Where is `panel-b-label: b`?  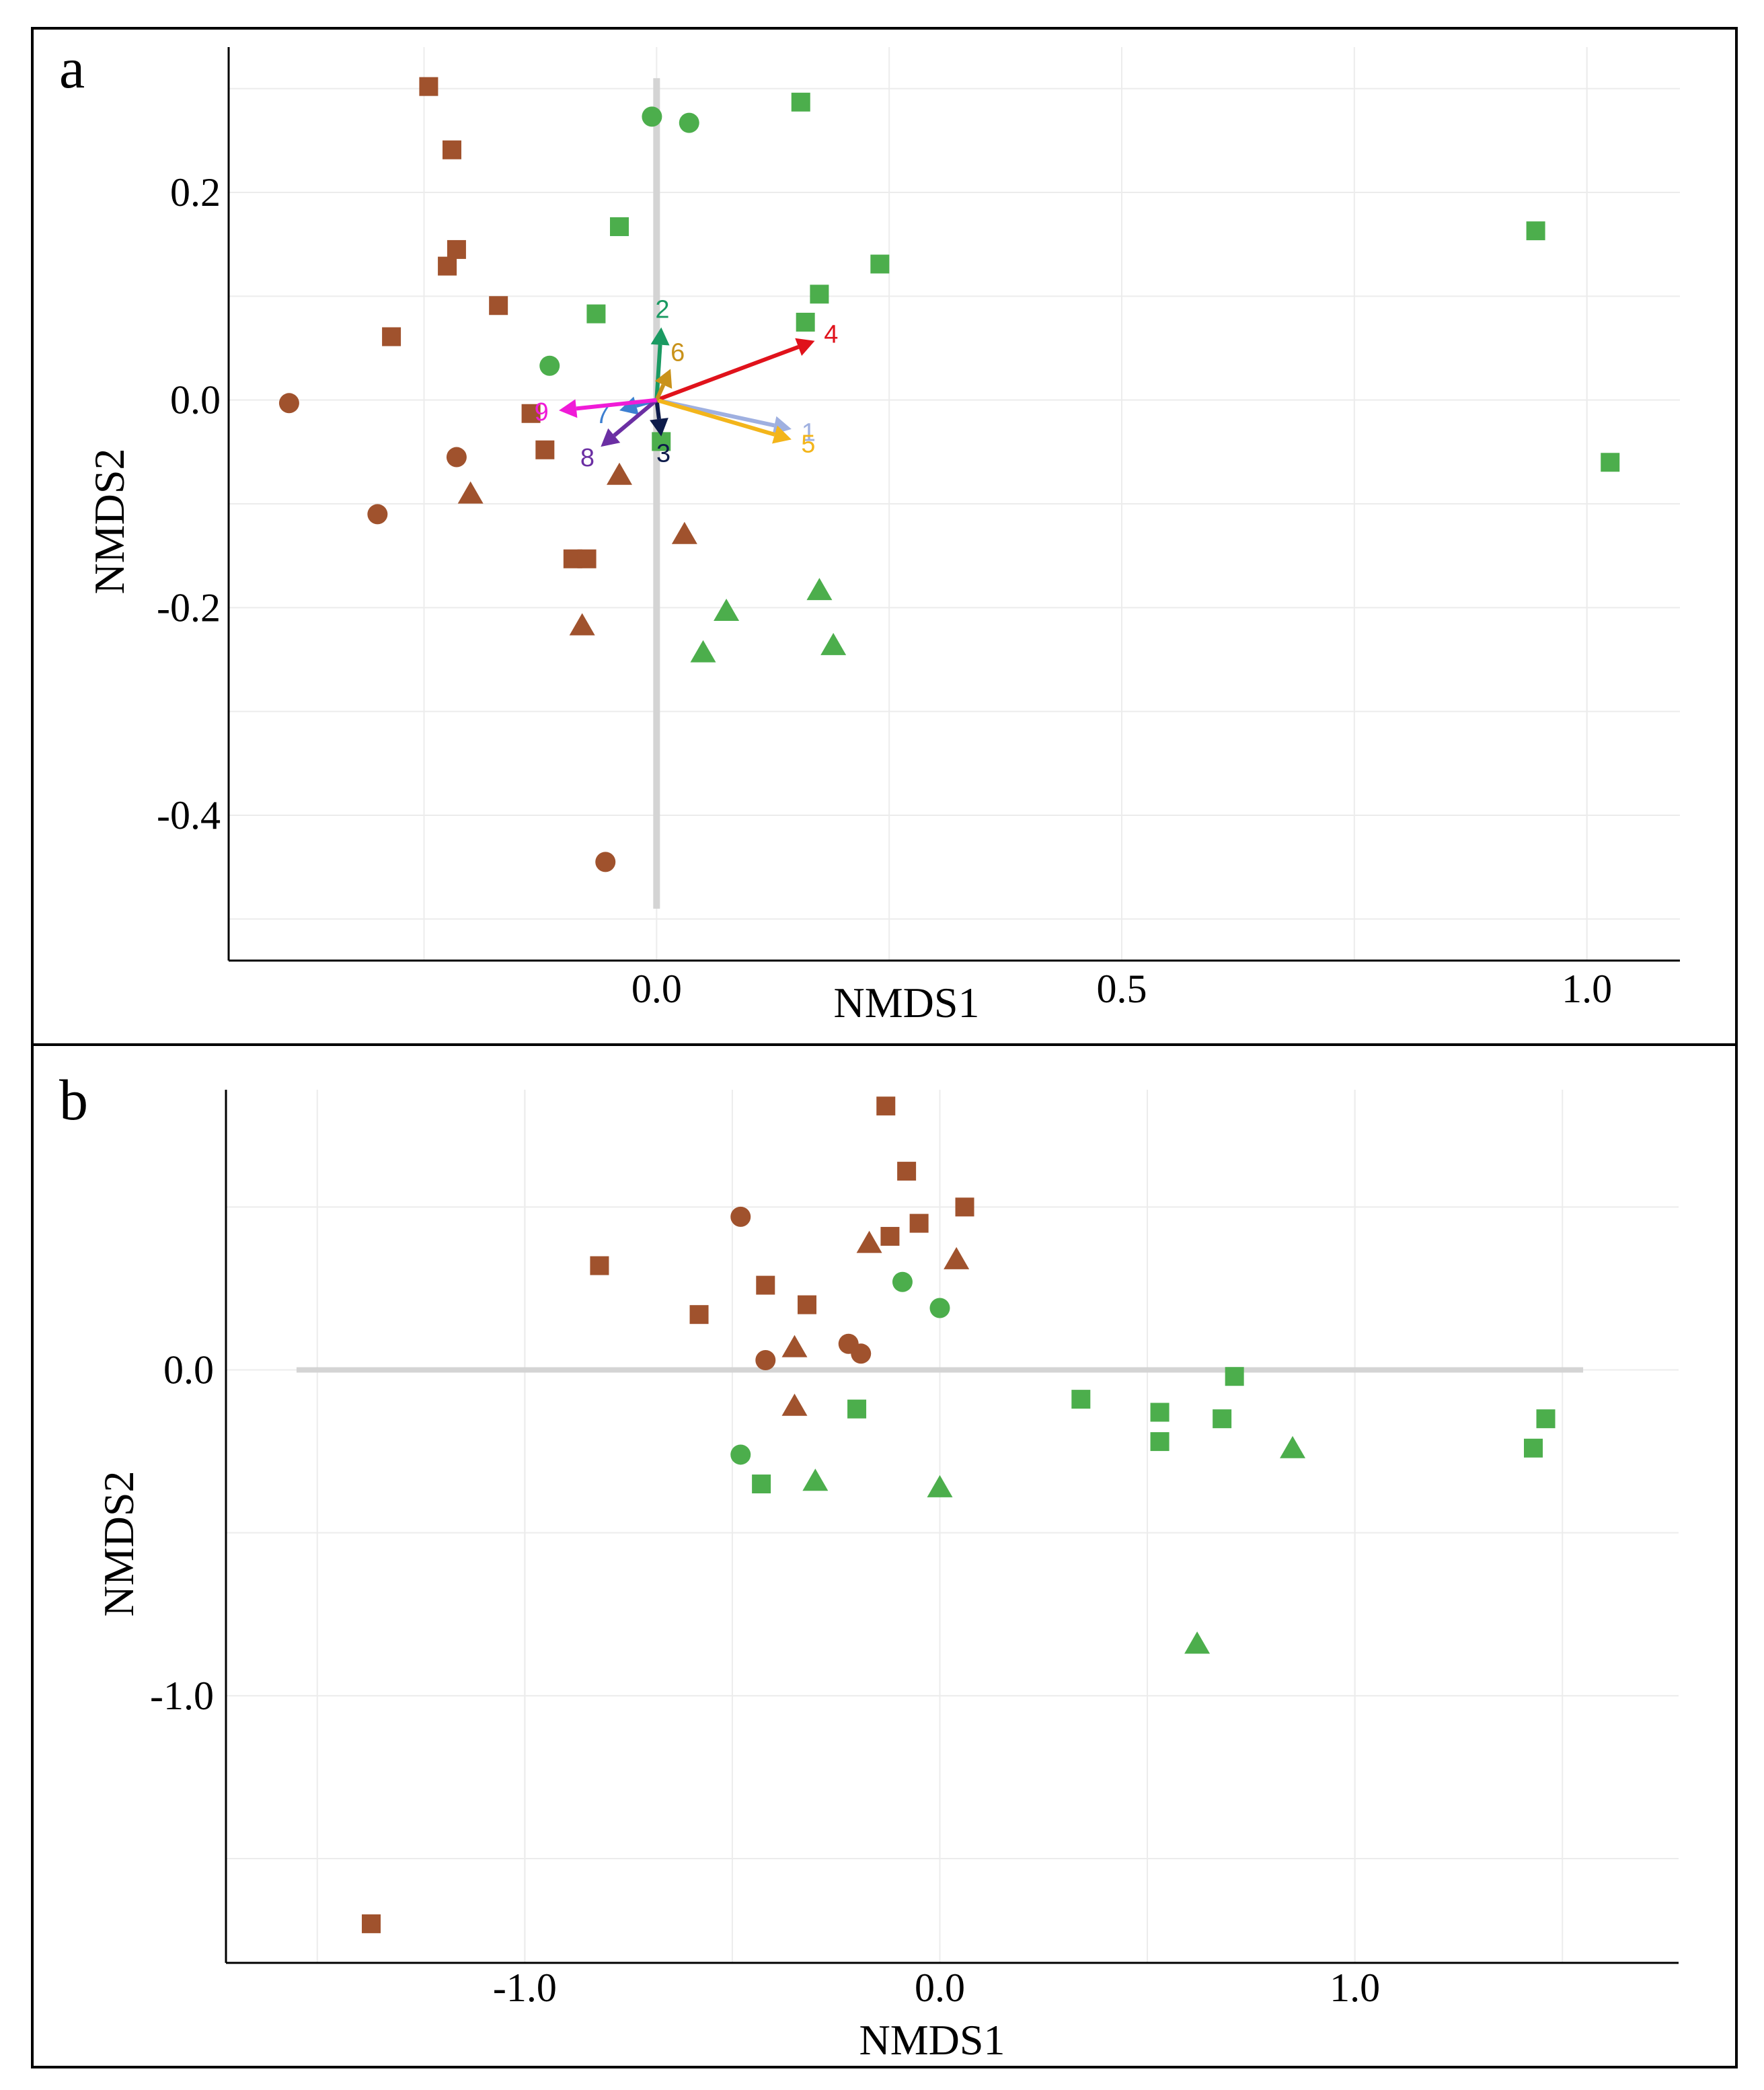
panel-b-label: b is located at coordinates (74, 1100).